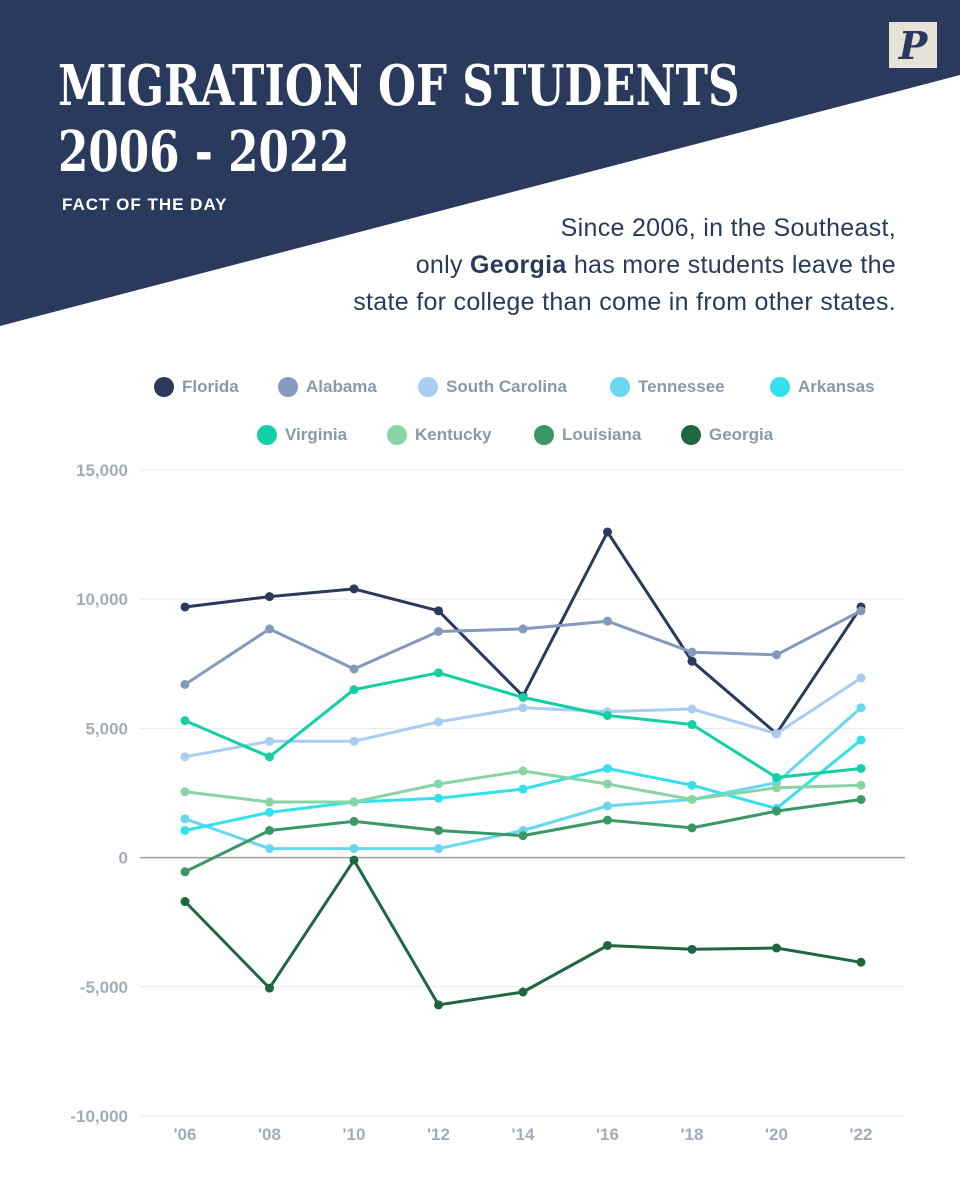 Image resolution: width=960 pixels, height=1200 pixels. Describe the element at coordinates (776, 1134) in the screenshot. I see `x-tick-label: '20` at that location.